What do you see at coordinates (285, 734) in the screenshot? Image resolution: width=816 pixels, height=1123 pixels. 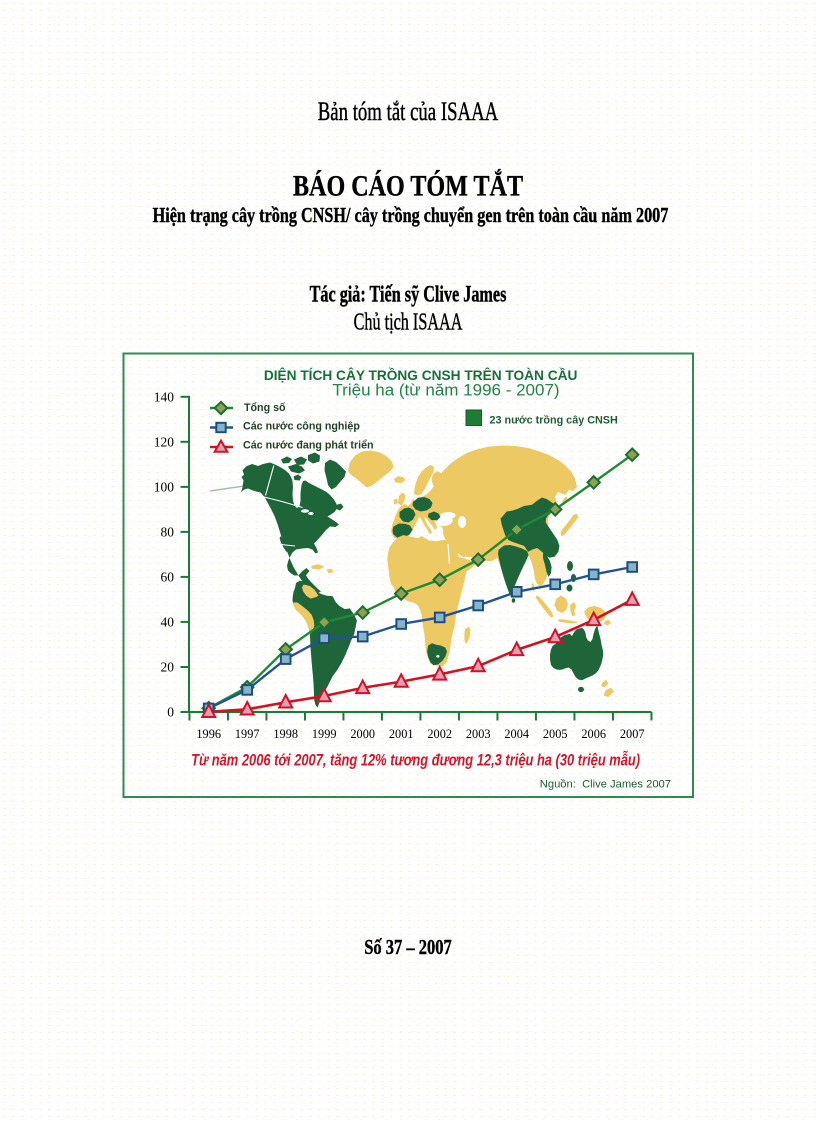 I see `svg-text: 1998` at bounding box center [285, 734].